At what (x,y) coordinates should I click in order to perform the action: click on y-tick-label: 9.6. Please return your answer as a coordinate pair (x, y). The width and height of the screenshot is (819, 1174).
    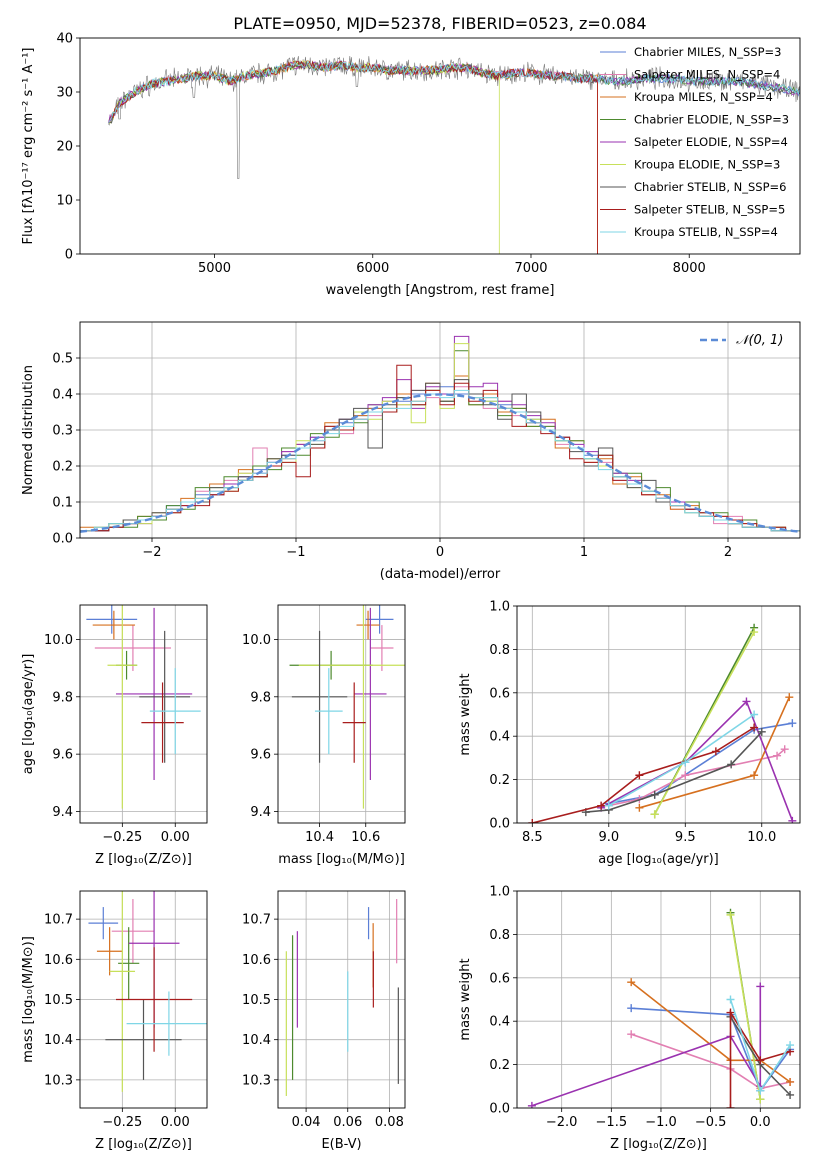
    Looking at the image, I should click on (62, 755).